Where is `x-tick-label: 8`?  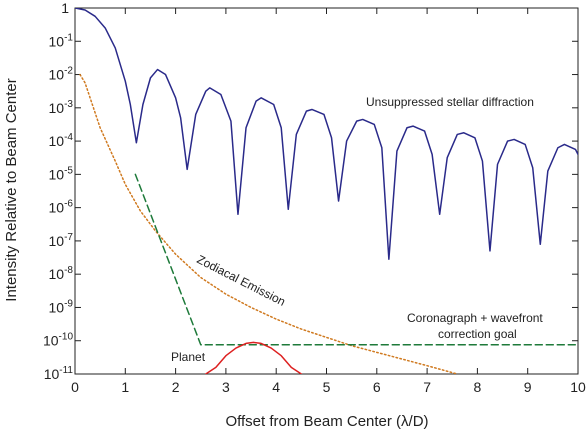 x-tick-label: 8 is located at coordinates (478, 387).